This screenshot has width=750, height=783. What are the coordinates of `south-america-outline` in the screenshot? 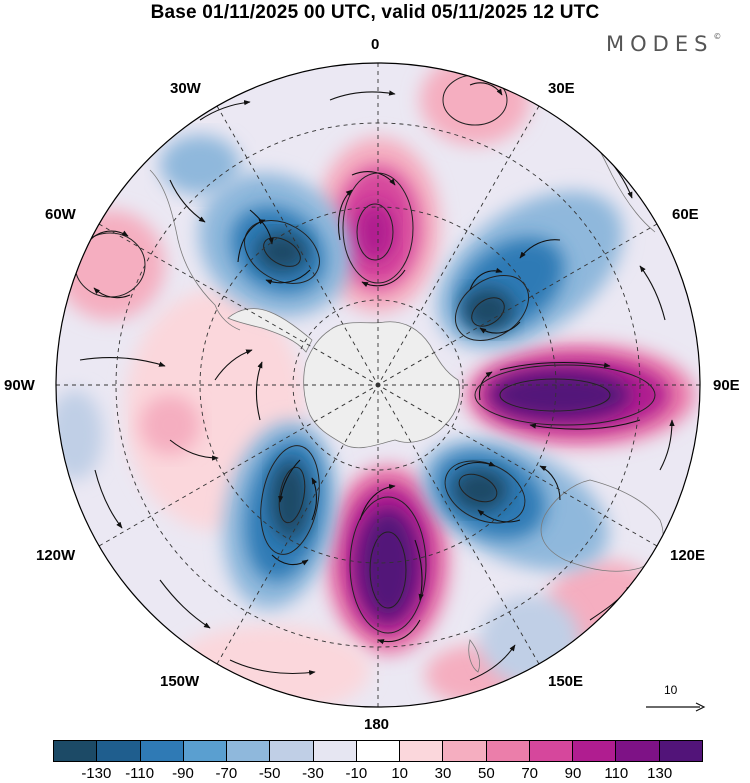 It's located at (195, 250).